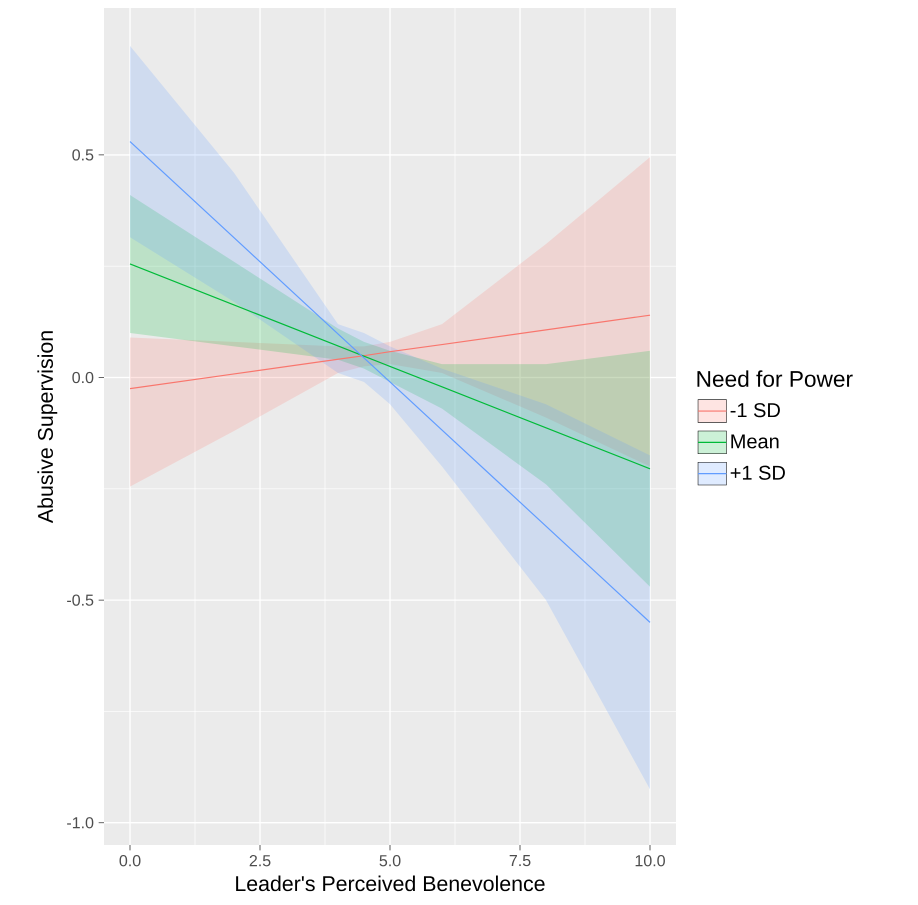 This screenshot has width=918, height=905. Describe the element at coordinates (130, 860) in the screenshot. I see `x-tick-label: 0.0` at that location.